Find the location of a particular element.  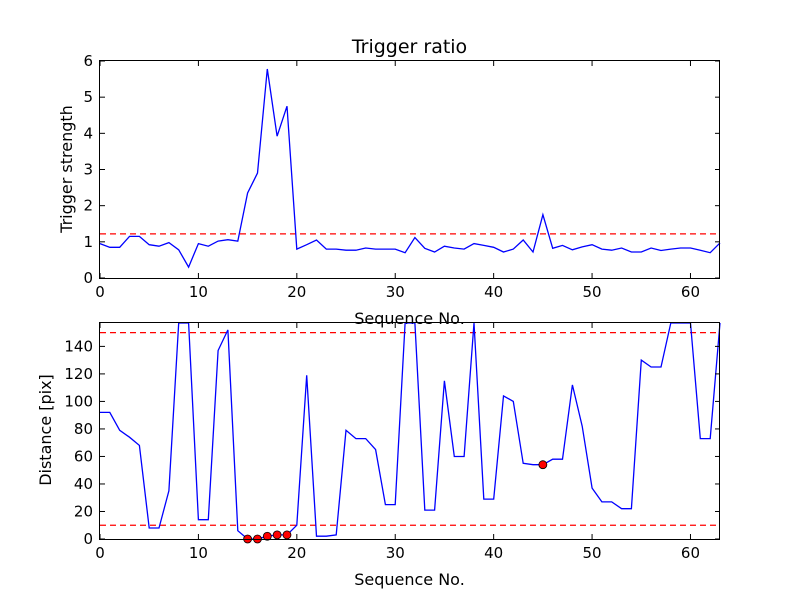

top-plot-ylabel: Trigger strength is located at coordinates (66, 169).